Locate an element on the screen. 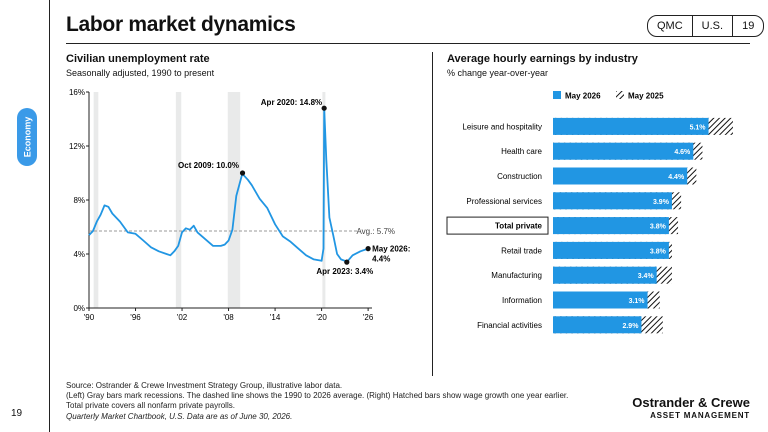  category-label: Manufacturing is located at coordinates (516, 275).